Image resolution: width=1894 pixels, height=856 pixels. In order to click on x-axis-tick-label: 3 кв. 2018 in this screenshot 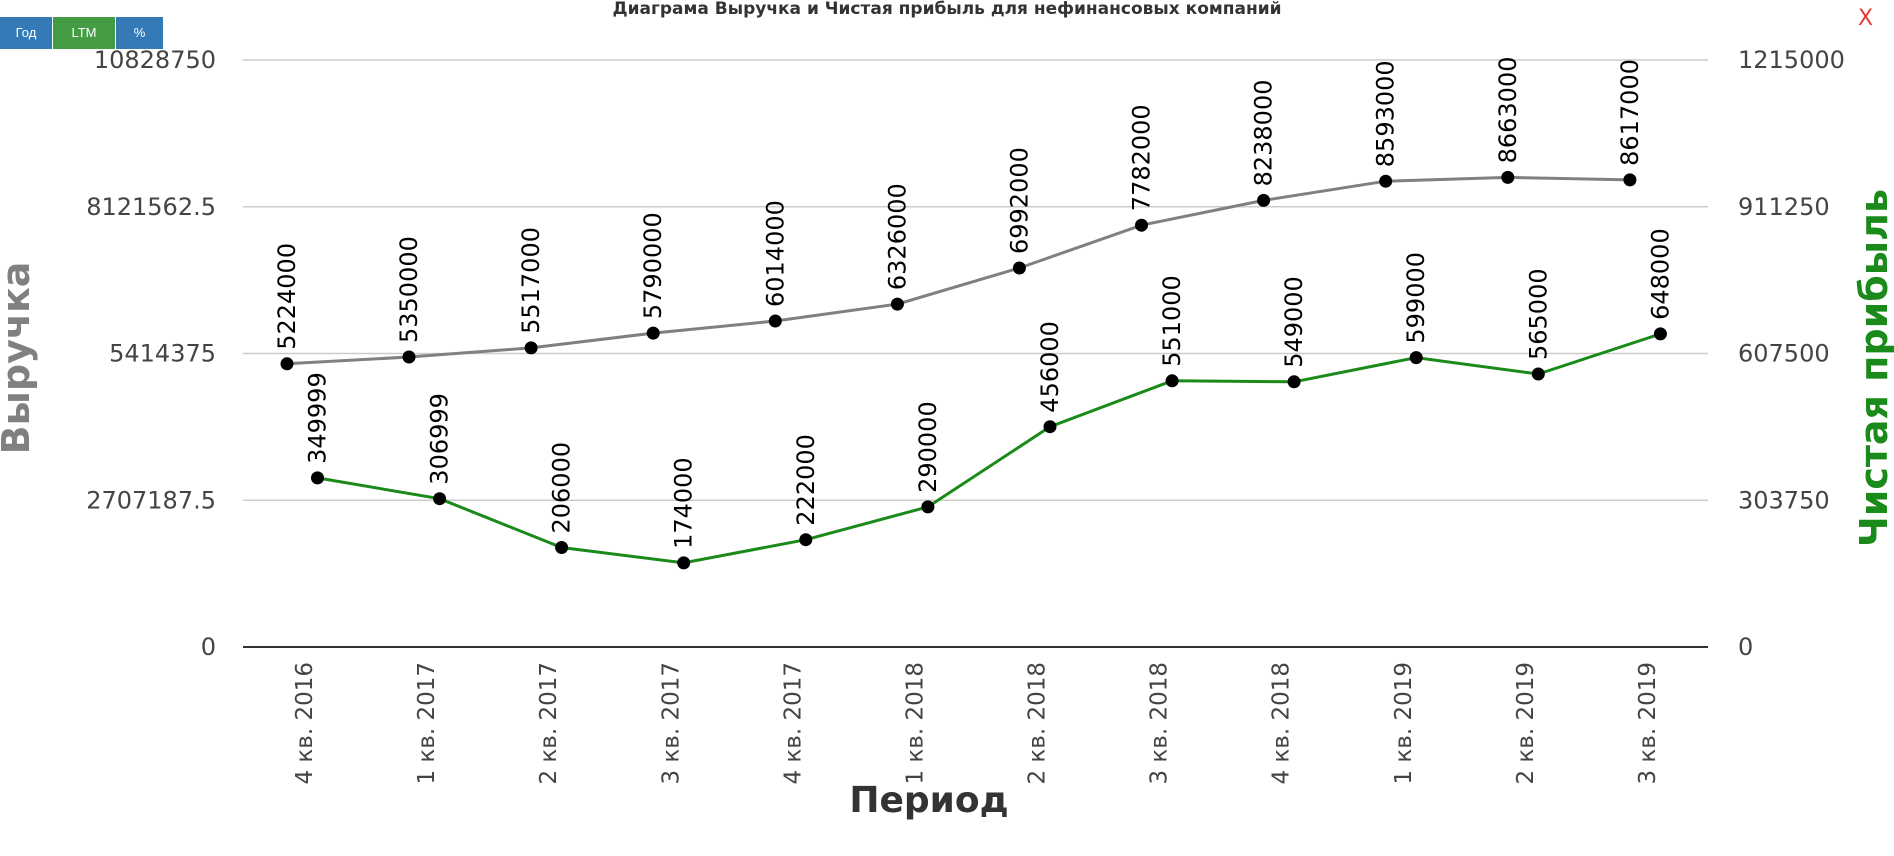, I will do `click(1160, 723)`.